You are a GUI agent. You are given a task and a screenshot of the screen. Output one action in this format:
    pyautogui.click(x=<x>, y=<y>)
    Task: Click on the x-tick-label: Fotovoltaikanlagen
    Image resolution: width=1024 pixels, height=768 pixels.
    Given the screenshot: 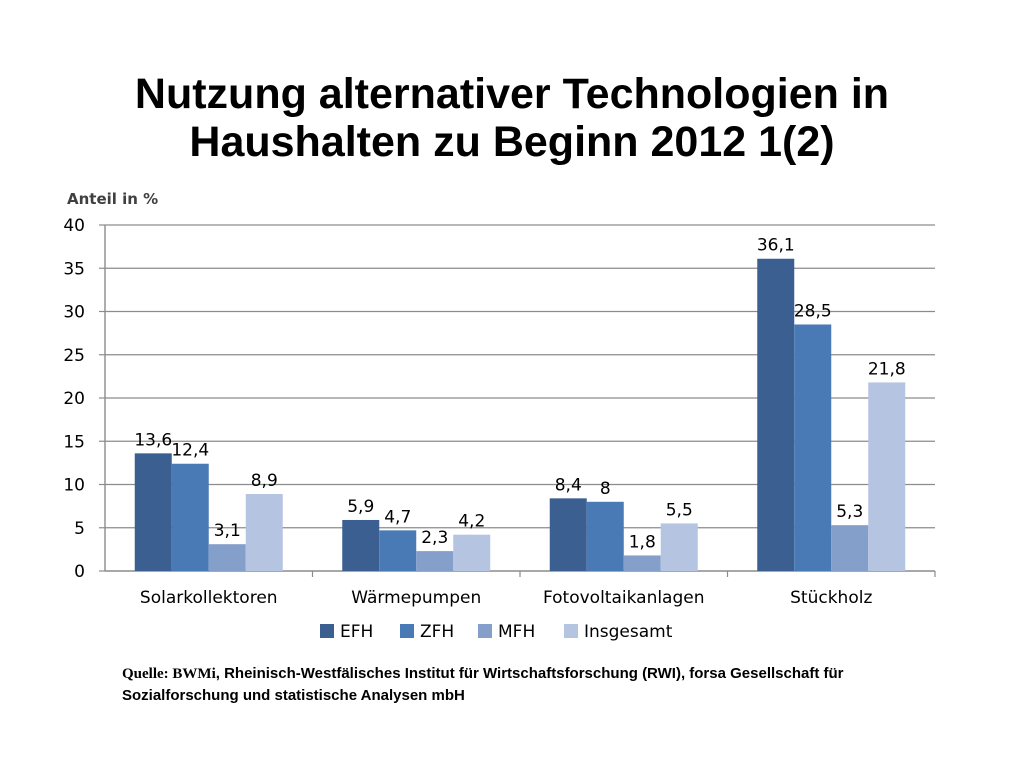 What is the action you would take?
    pyautogui.click(x=624, y=598)
    